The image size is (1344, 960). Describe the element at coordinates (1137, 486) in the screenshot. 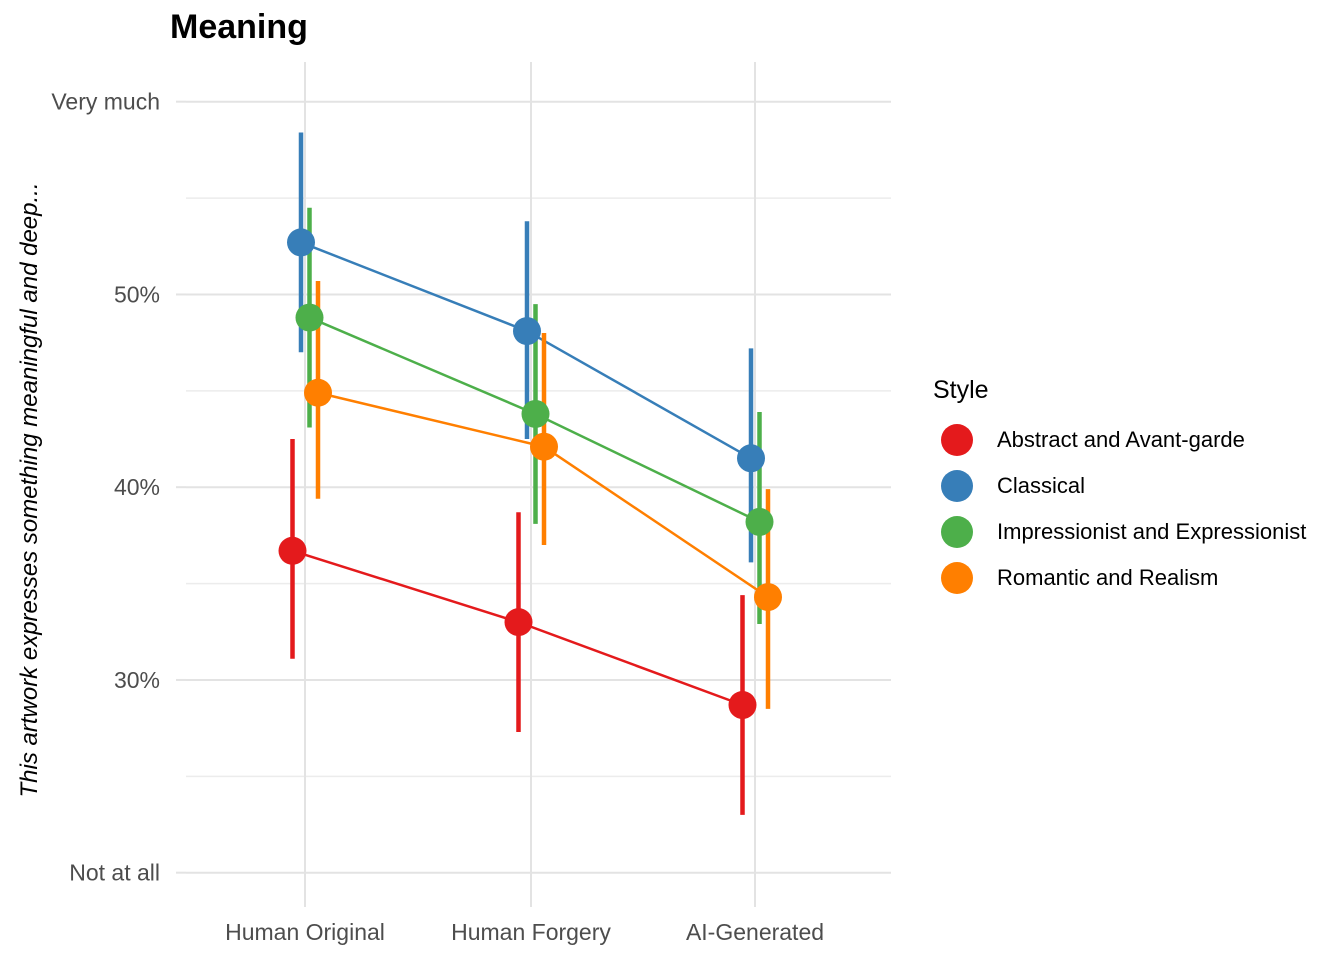

I see `legend-item: Classical` at that location.